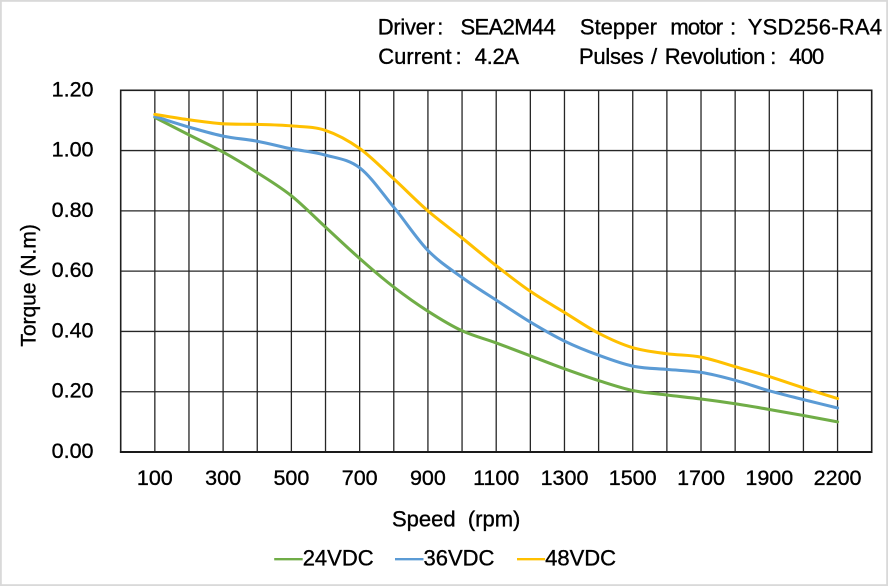  I want to click on svg-text: Revolution, so click(715, 56).